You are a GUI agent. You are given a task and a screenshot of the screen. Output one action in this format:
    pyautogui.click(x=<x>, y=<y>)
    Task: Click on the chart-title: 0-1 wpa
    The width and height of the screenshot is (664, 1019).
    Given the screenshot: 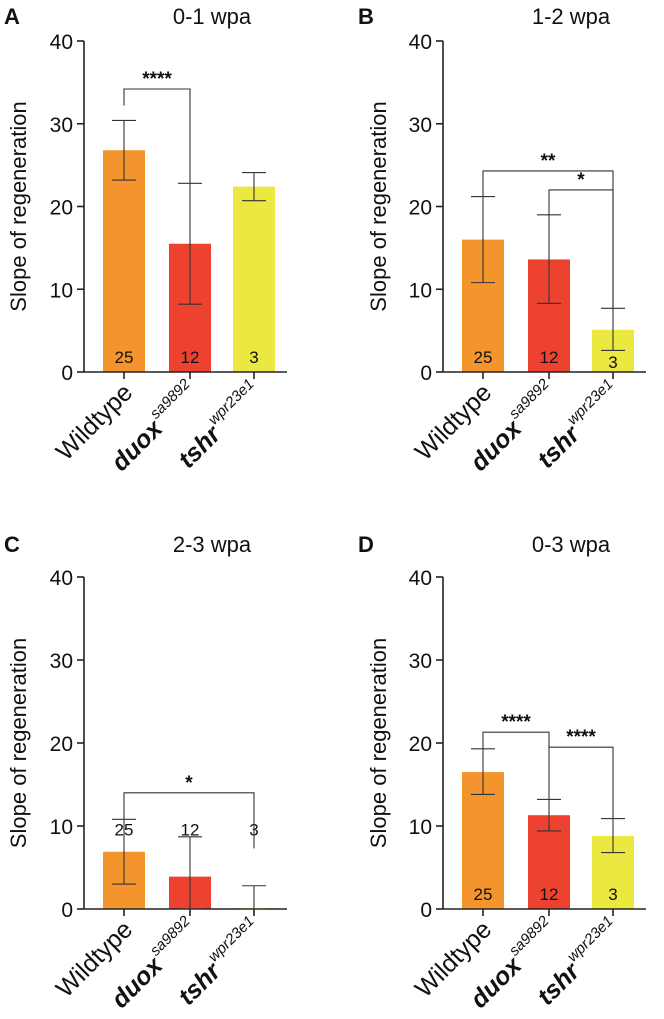 What is the action you would take?
    pyautogui.click(x=212, y=16)
    